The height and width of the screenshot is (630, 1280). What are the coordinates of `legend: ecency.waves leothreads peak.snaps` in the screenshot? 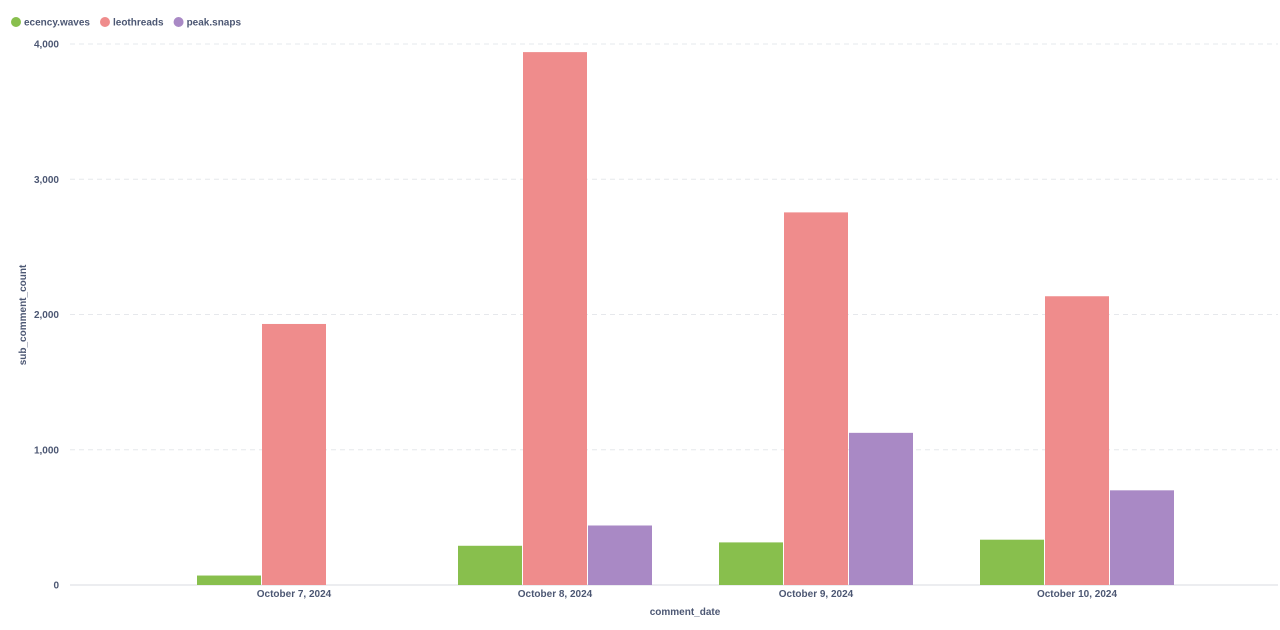 It's located at (126, 23).